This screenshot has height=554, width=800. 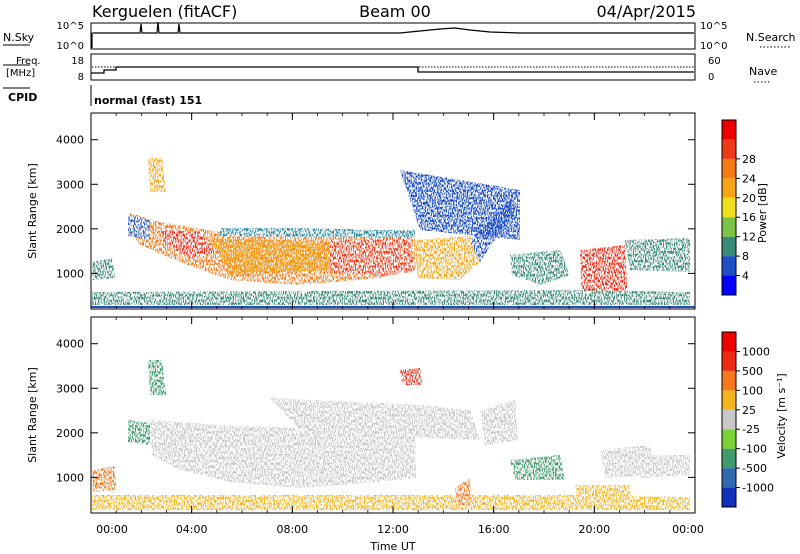 I want to click on nave-label: Nave, so click(x=763, y=71).